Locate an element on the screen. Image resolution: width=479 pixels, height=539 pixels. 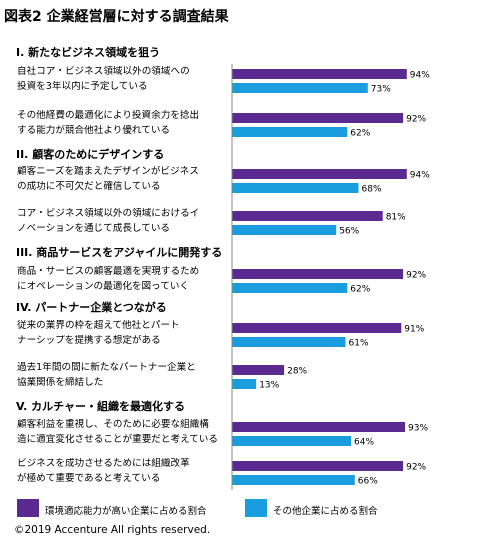
category-label: ノベーションを通じて成長している is located at coordinates (94, 228).